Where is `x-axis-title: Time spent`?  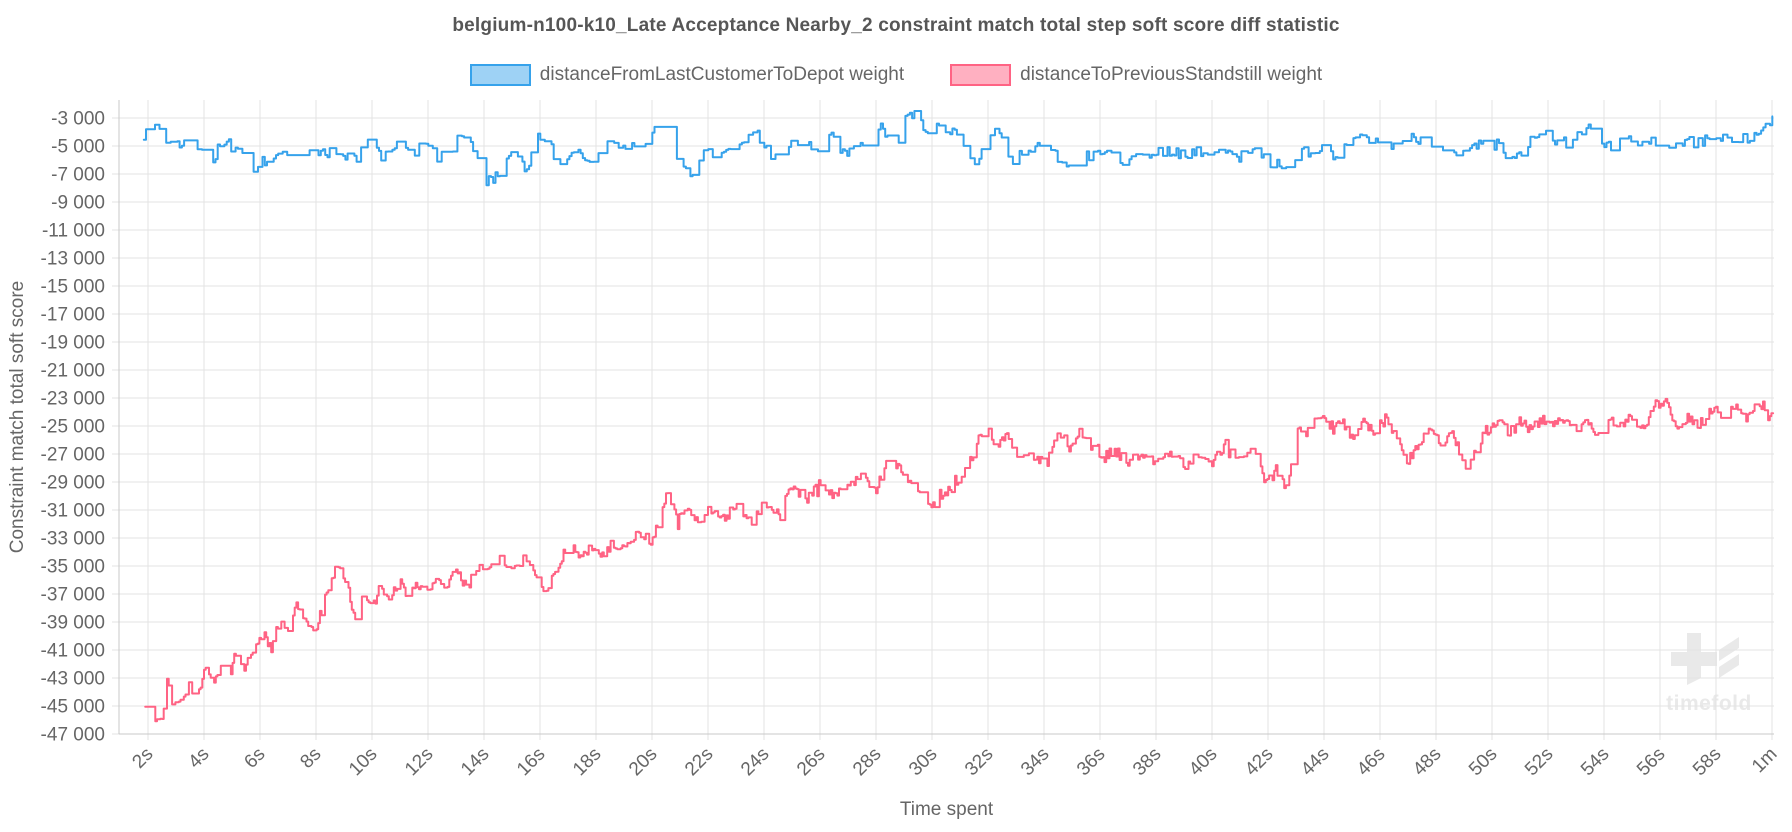 x-axis-title: Time spent is located at coordinates (946, 809).